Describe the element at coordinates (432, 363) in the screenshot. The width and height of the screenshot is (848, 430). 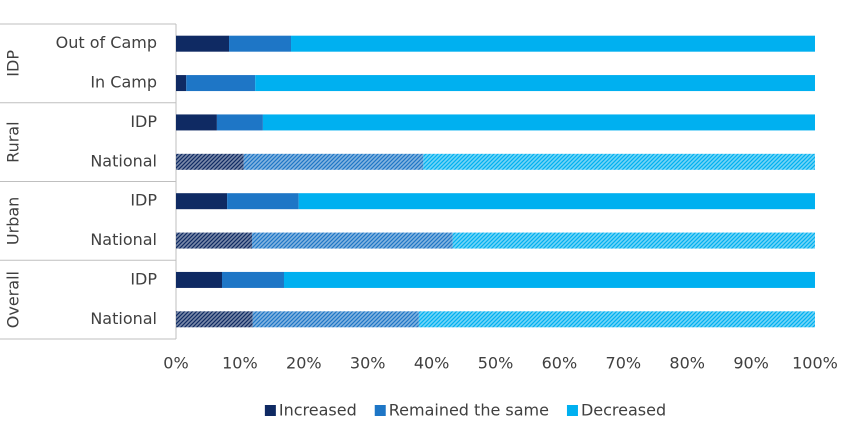
I see `x-tick-label: 40%` at that location.